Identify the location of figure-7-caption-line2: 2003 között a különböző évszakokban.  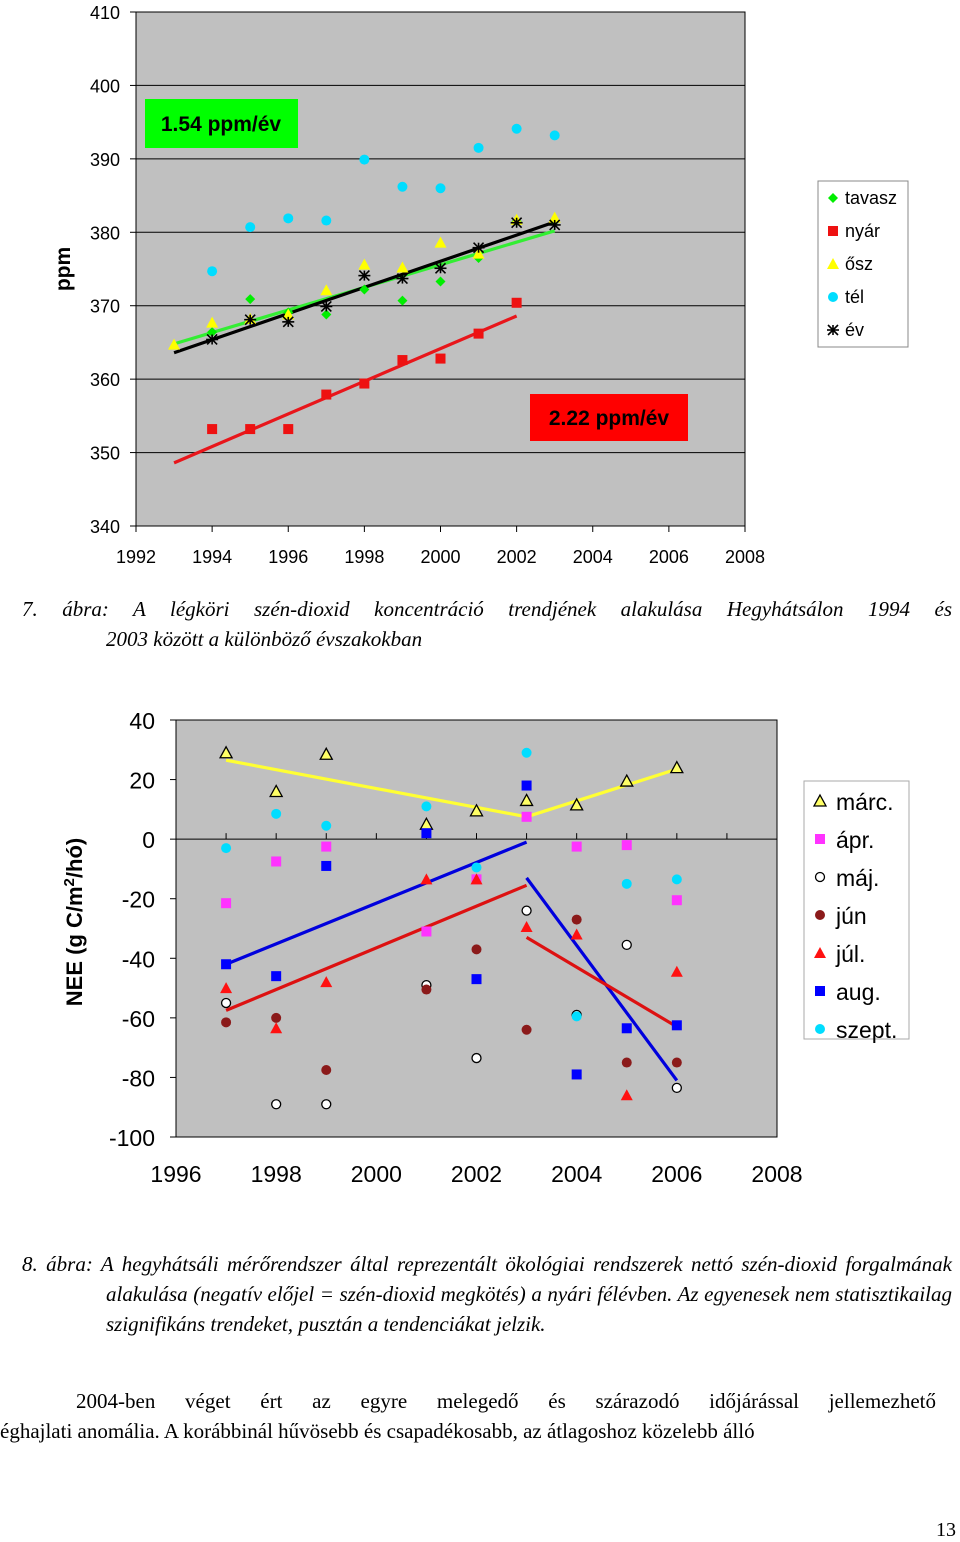
(264, 639).